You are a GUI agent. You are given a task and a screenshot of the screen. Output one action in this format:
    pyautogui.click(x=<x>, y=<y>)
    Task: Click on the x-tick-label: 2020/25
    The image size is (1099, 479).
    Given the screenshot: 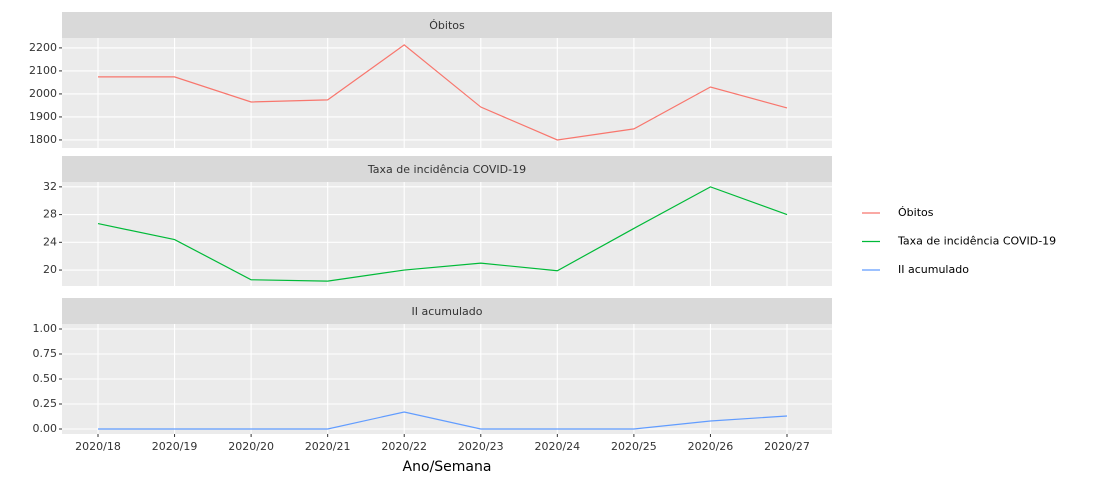 What is the action you would take?
    pyautogui.click(x=634, y=446)
    